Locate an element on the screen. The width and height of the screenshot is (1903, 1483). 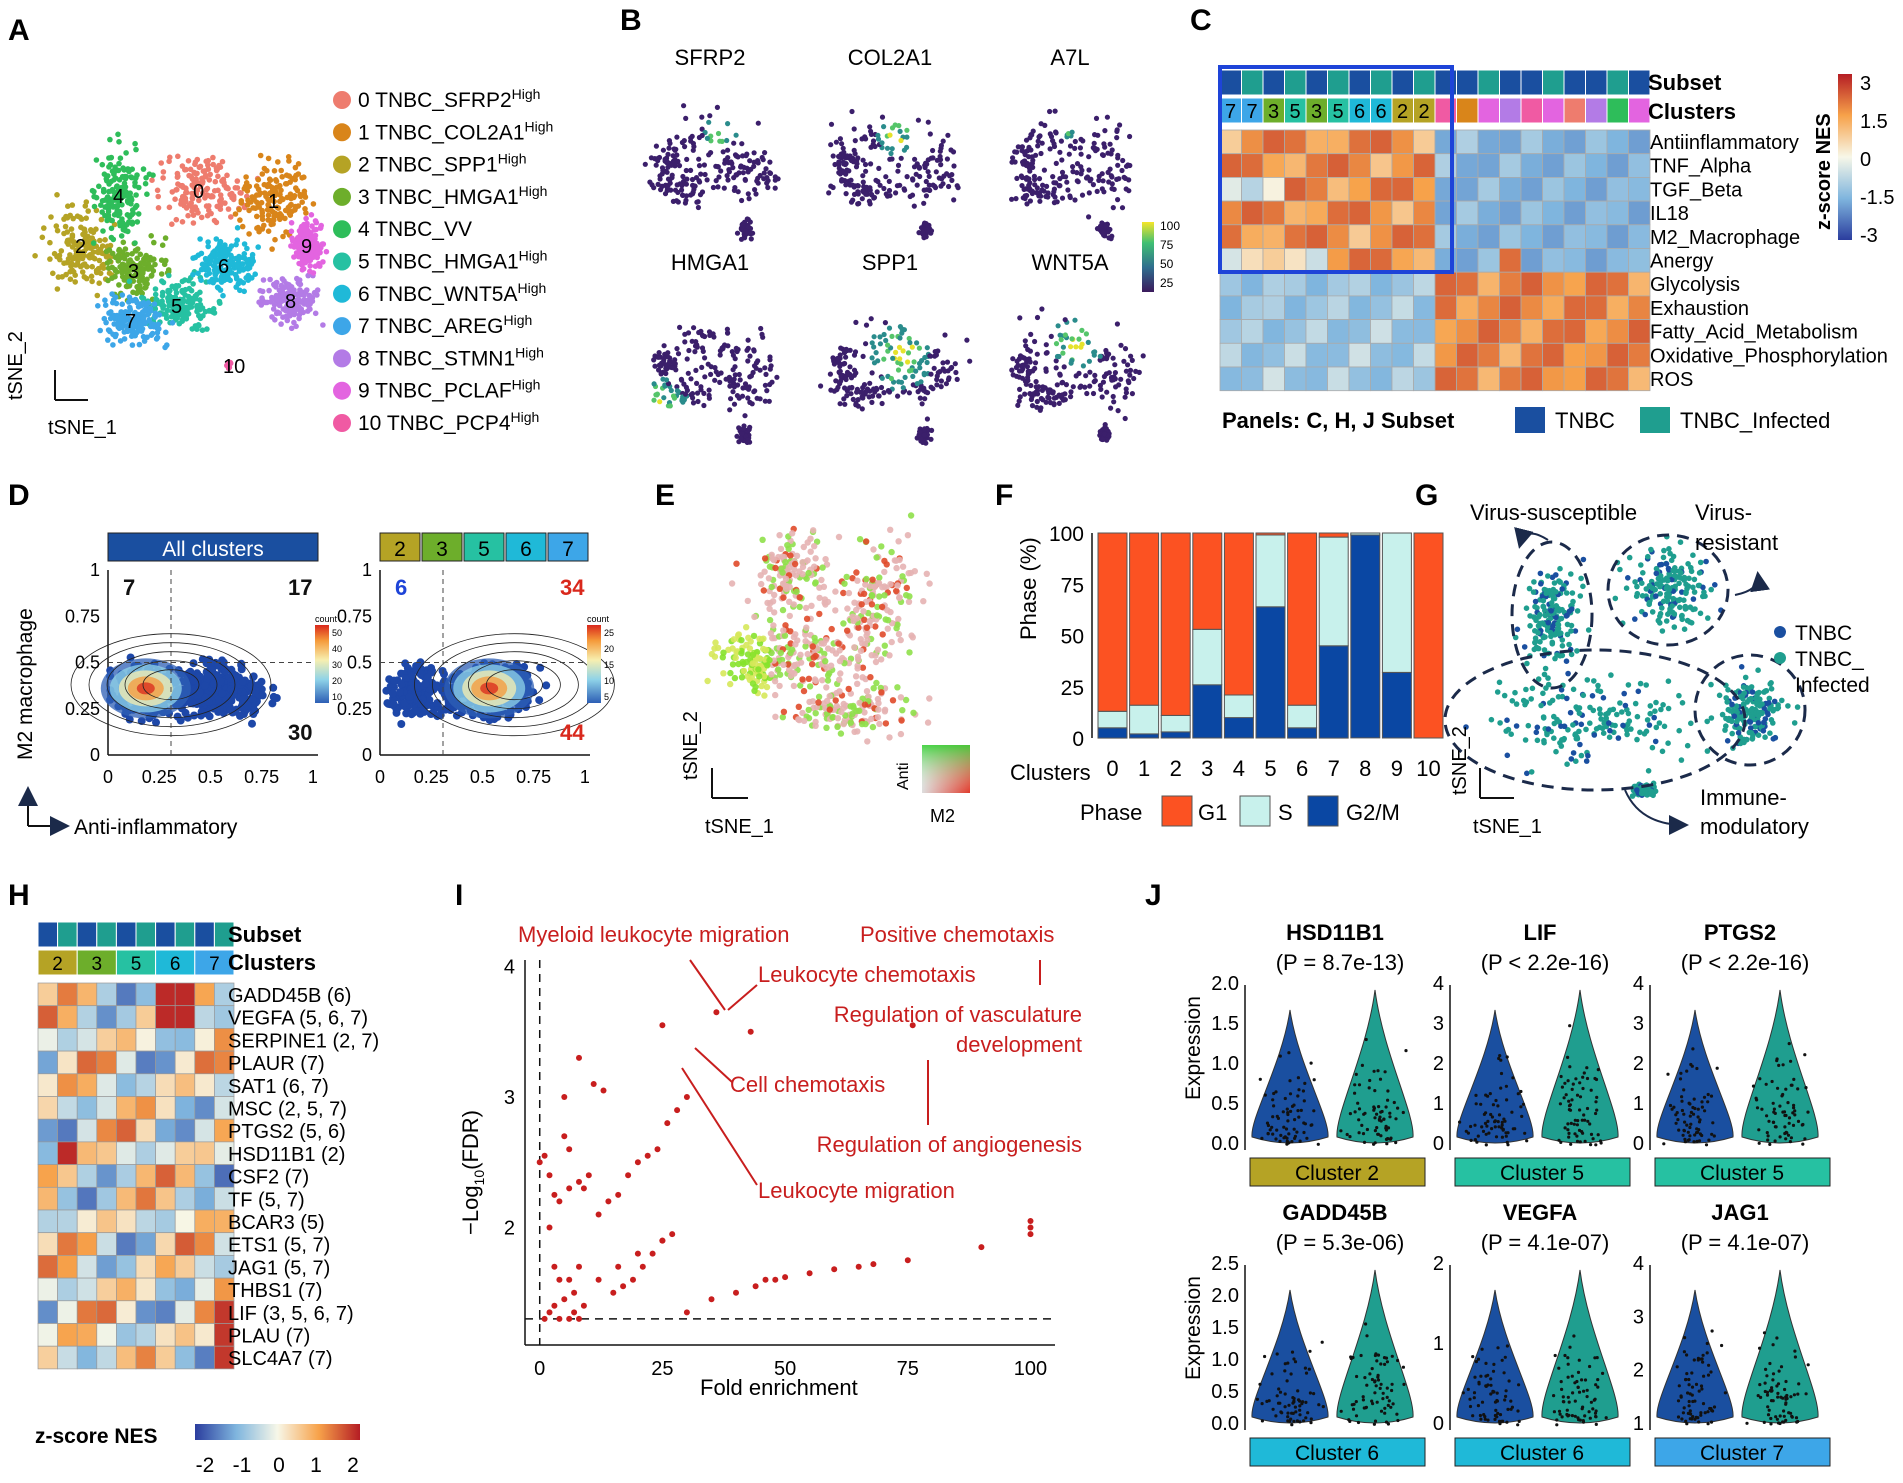
c-row-label: IL18 is located at coordinates (1669, 214).